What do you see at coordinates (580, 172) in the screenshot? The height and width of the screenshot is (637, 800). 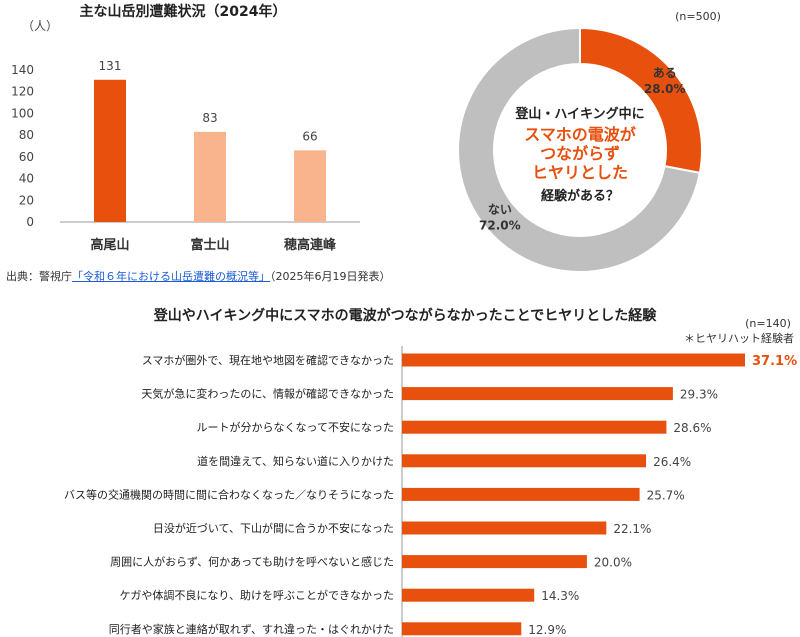 I see `donut-center-line: ヒヤリとした` at bounding box center [580, 172].